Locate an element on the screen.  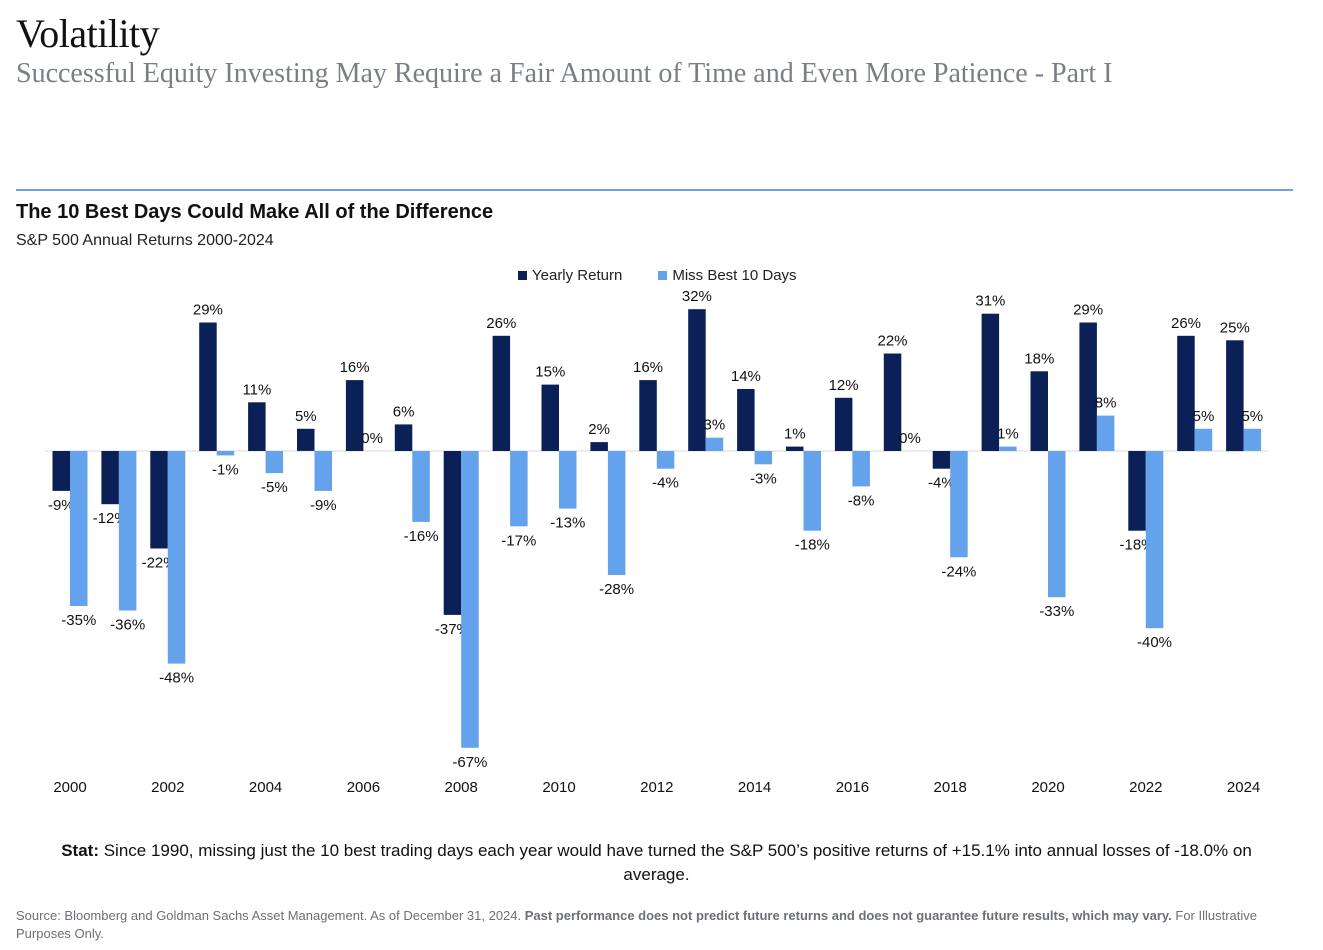
source-tail: For Illustrative Purposes Only. is located at coordinates (637, 924).